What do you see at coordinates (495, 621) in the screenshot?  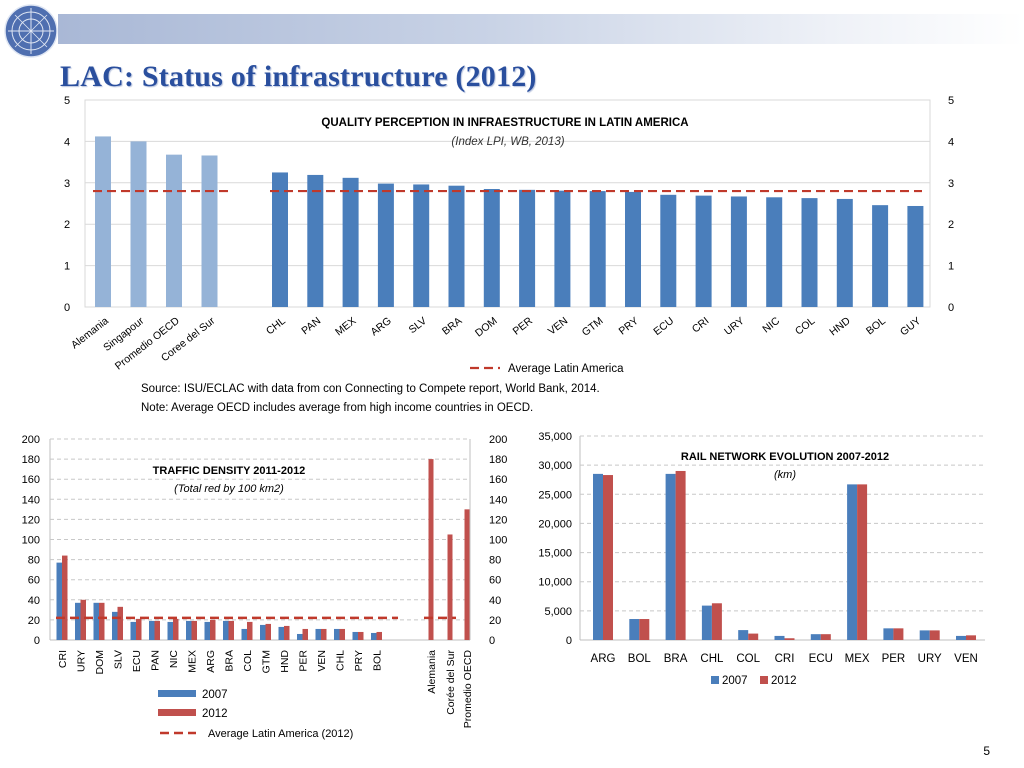 I see `chart2-ytick-right: 20` at bounding box center [495, 621].